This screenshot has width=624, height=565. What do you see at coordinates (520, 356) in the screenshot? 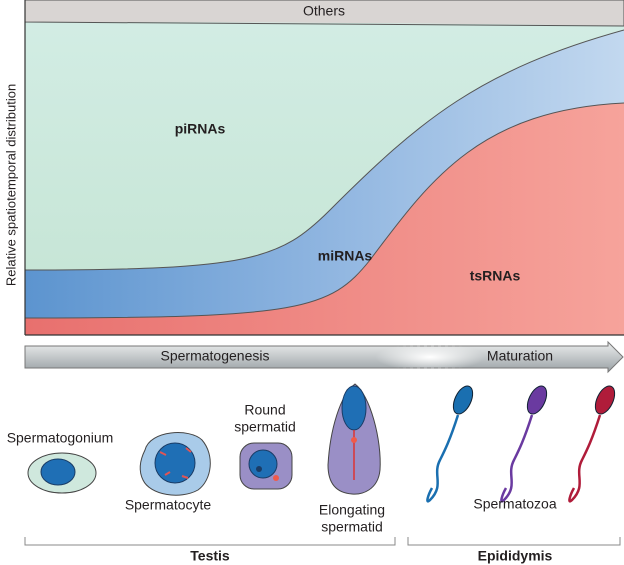
I see `stage-label: Maturation` at bounding box center [520, 356].